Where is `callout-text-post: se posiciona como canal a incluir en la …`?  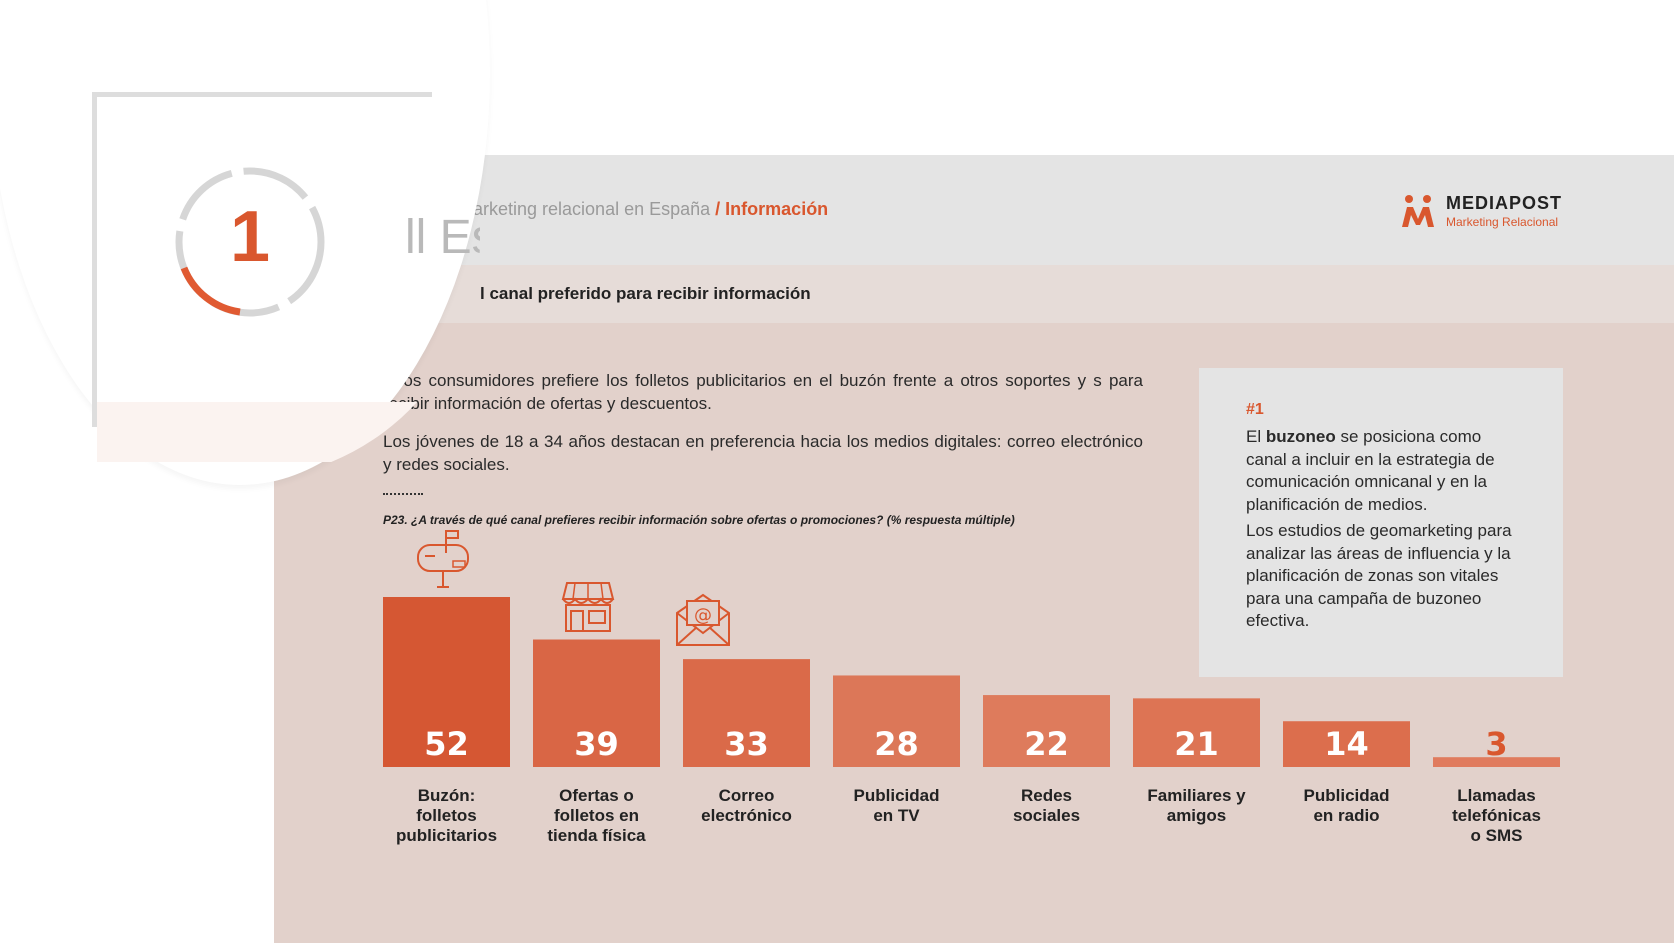 callout-text-post: se posiciona como canal a incluir en la … is located at coordinates (1370, 470).